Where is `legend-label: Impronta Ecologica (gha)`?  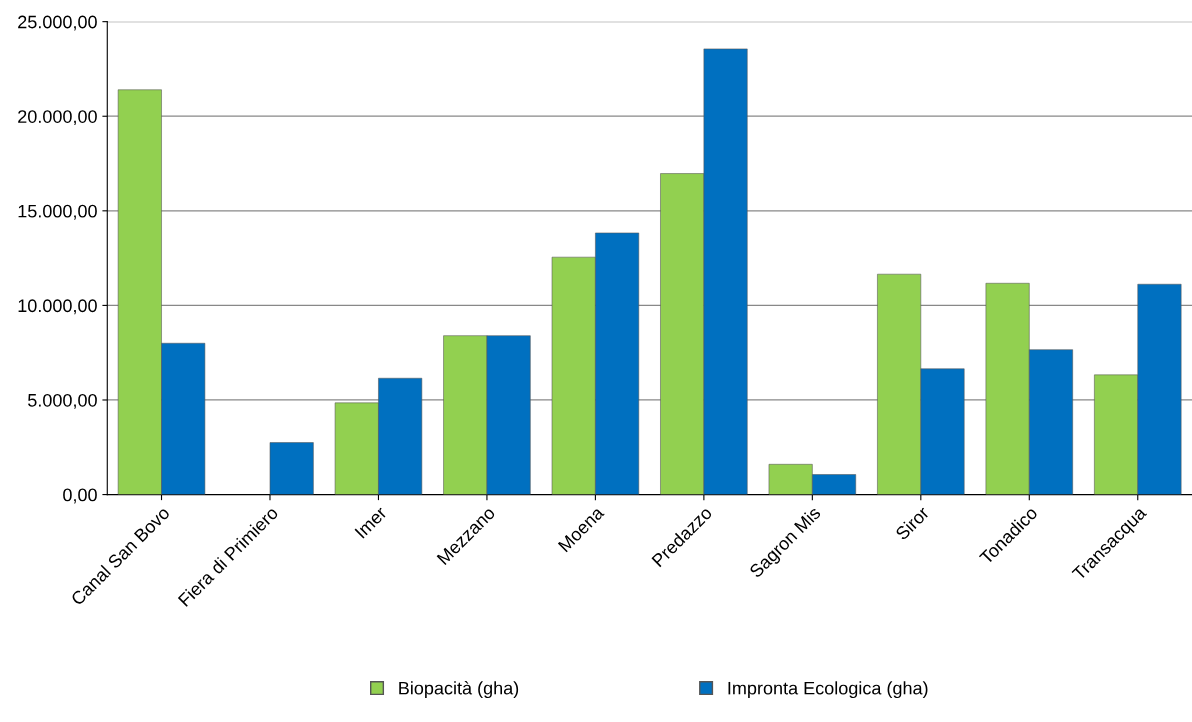
legend-label: Impronta Ecologica (gha) is located at coordinates (828, 690).